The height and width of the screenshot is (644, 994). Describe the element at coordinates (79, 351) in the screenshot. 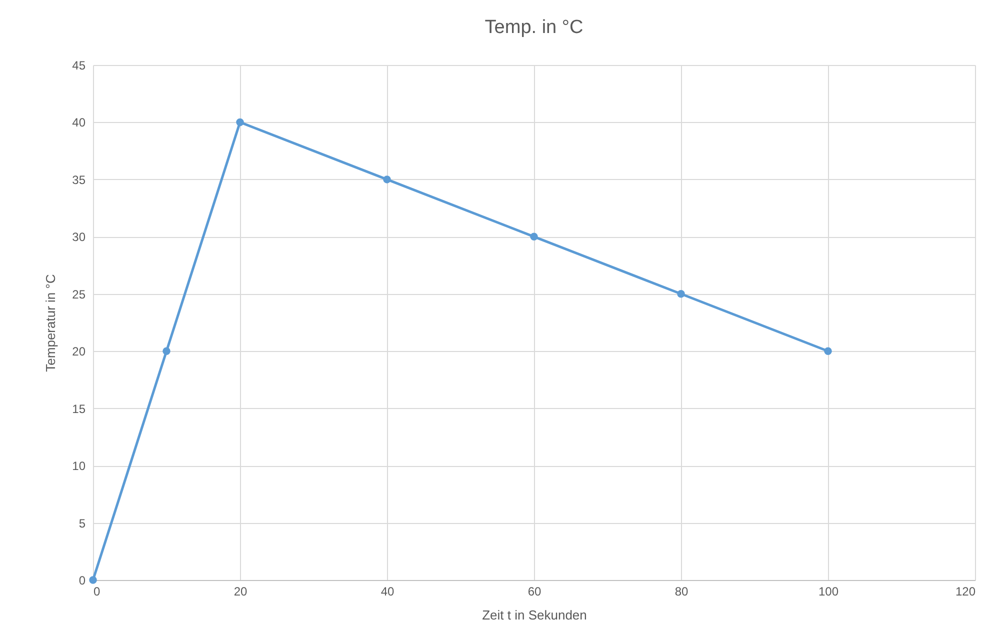

I see `y-tick-label: 20` at that location.